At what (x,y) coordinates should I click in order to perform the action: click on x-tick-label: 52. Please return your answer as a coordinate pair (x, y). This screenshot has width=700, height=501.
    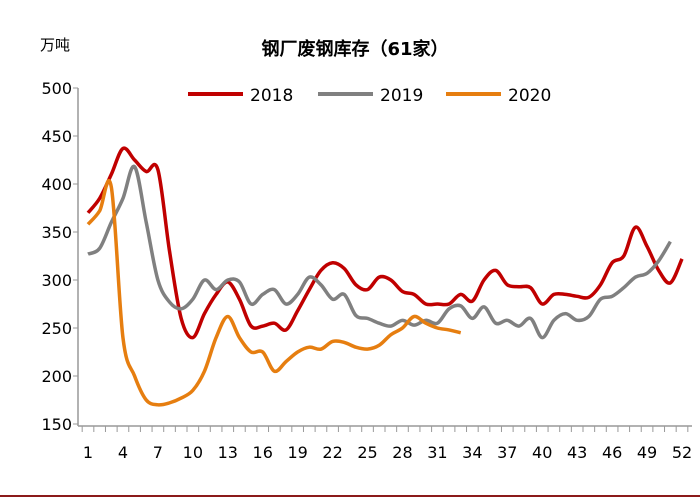
    Looking at the image, I should click on (682, 452).